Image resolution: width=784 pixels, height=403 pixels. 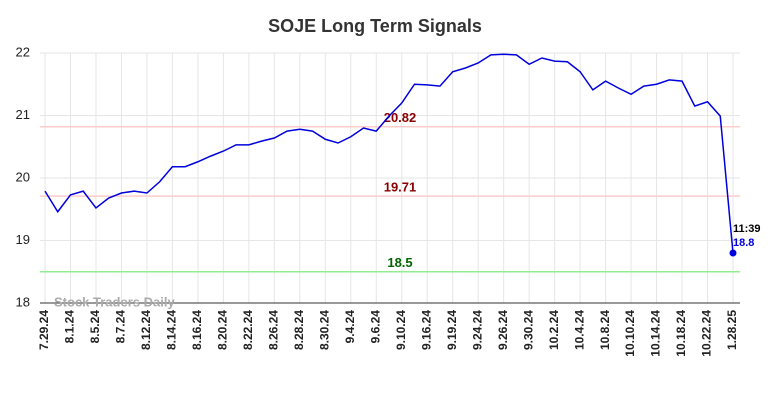 I want to click on x-tick-label: 8.1.24, so click(x=70, y=327).